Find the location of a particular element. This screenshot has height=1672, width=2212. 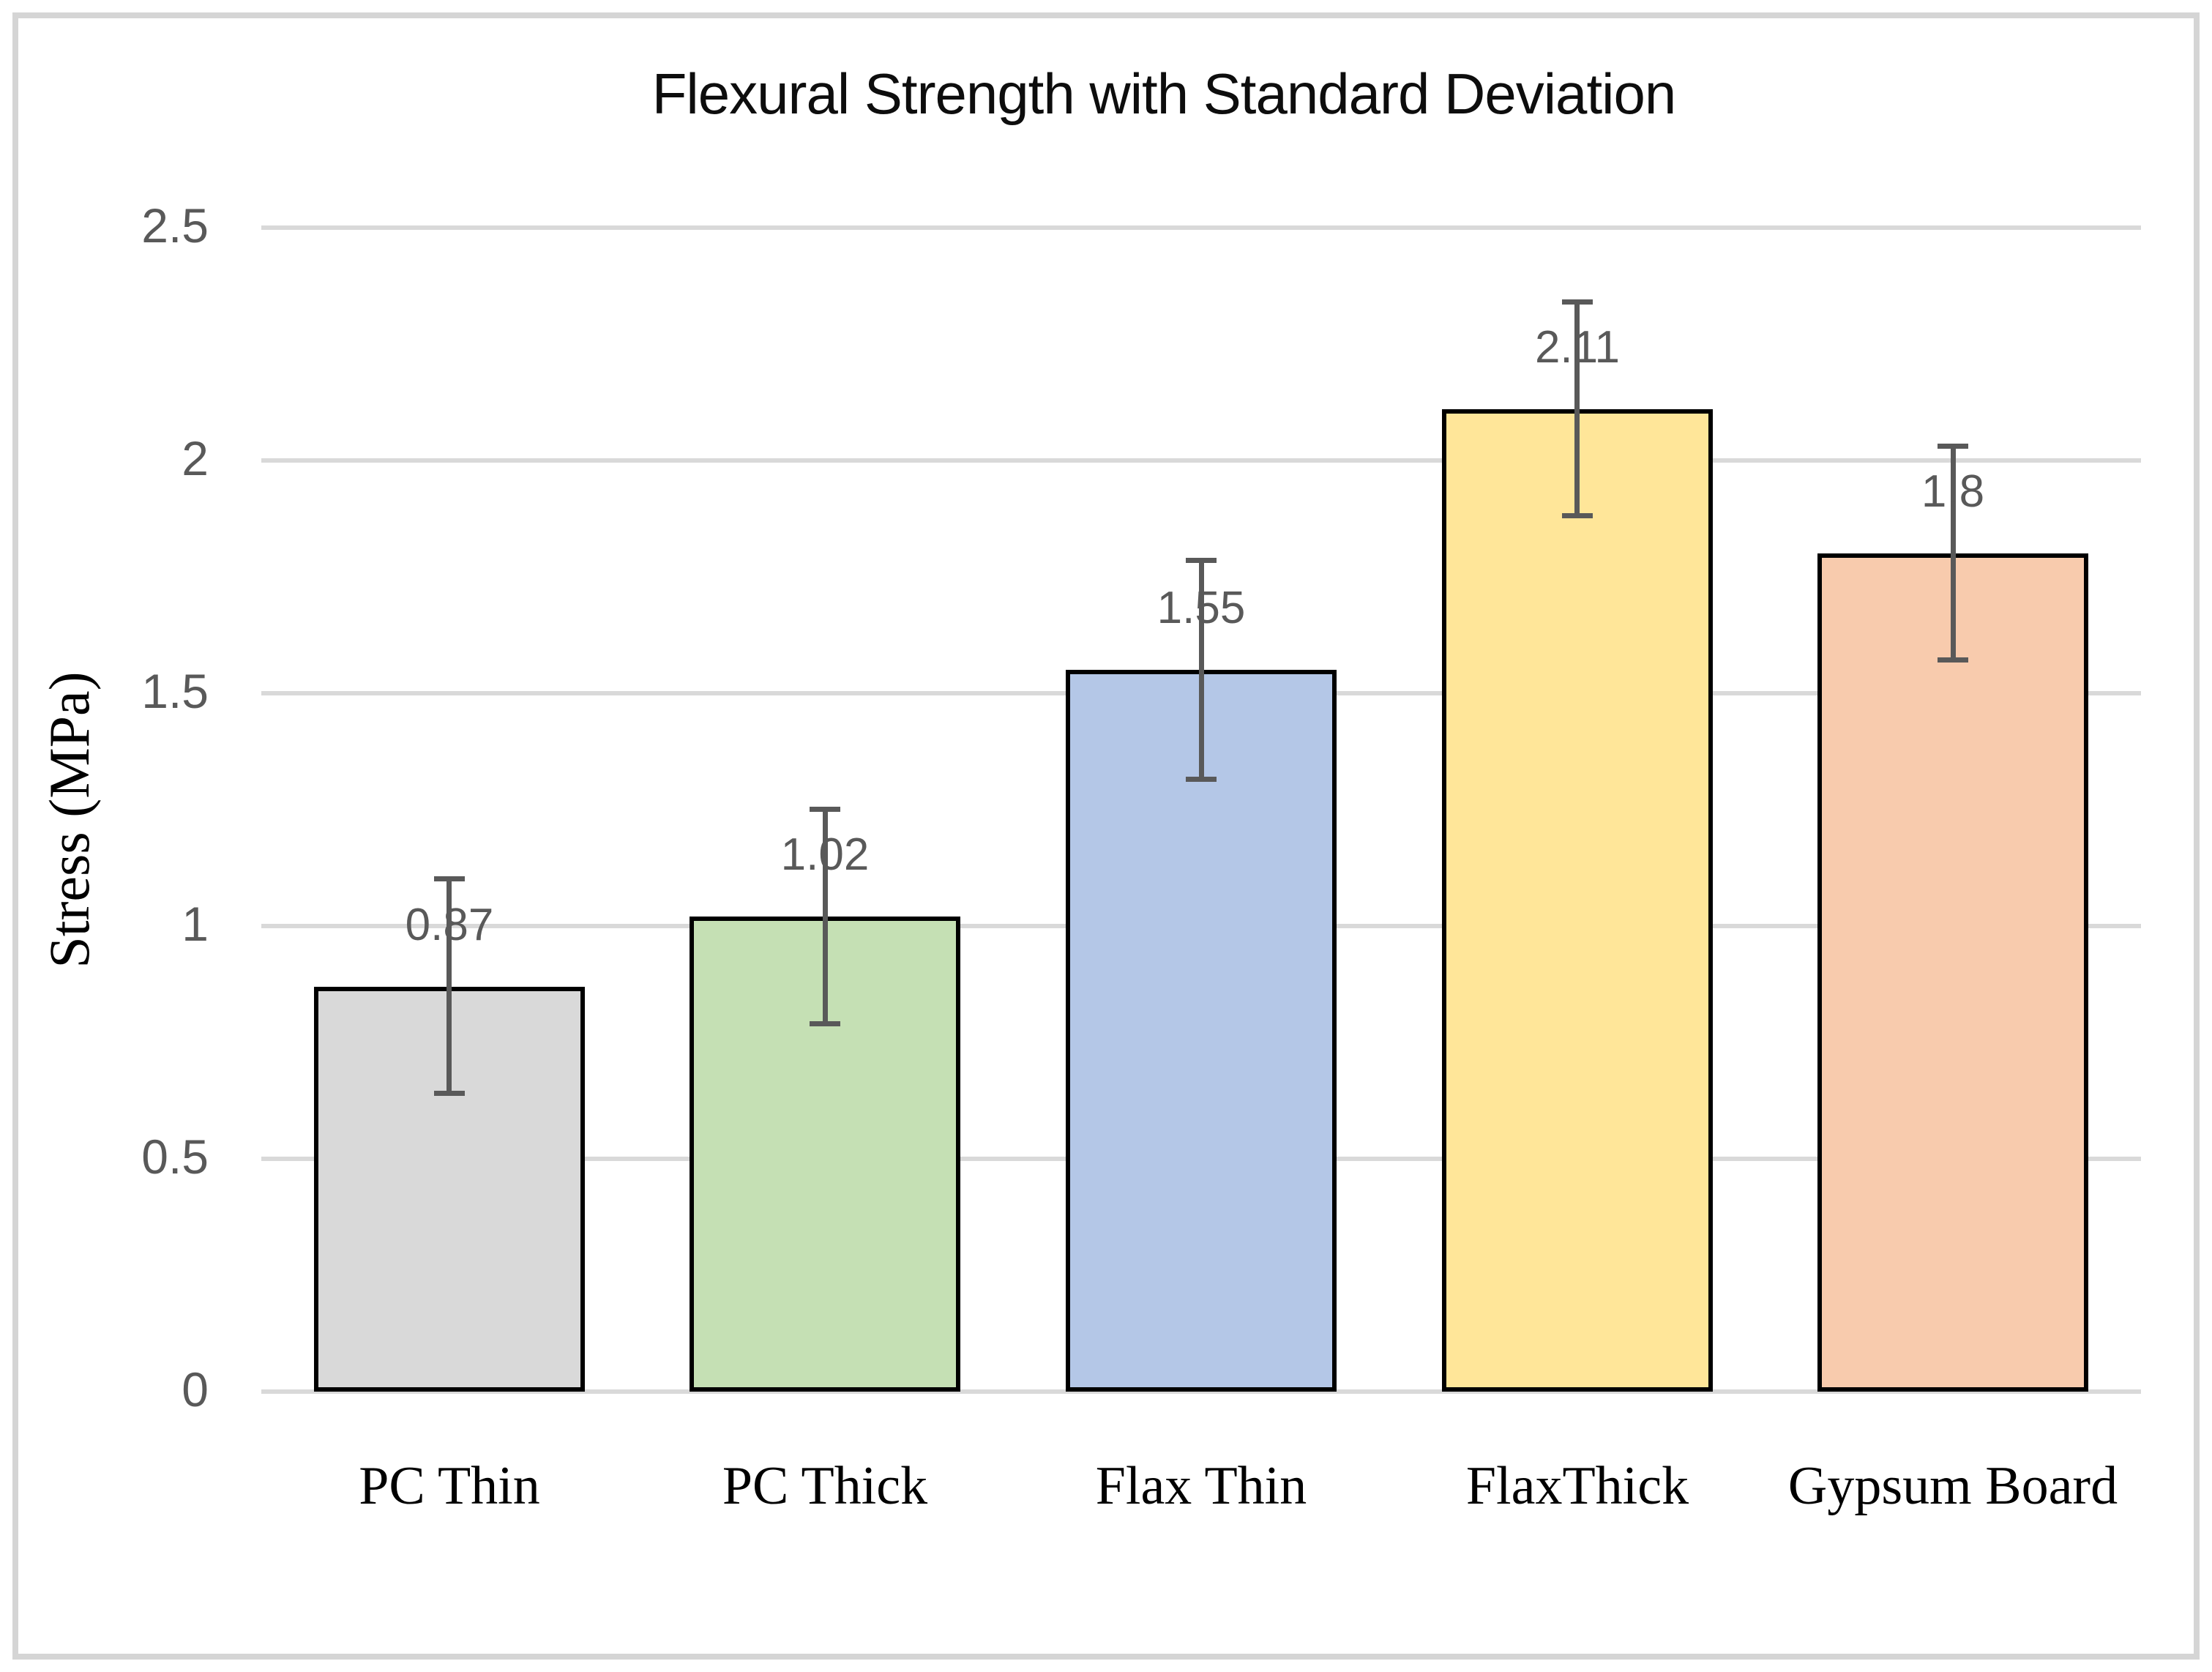

bar-gypsum-board is located at coordinates (1953, 972).